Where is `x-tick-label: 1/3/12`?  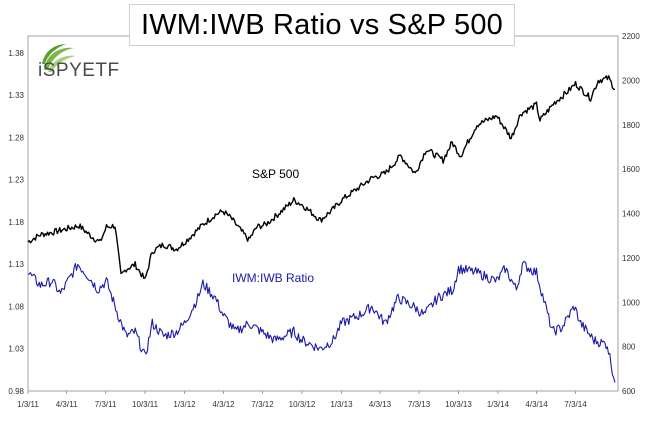
x-tick-label: 1/3/12 is located at coordinates (184, 404).